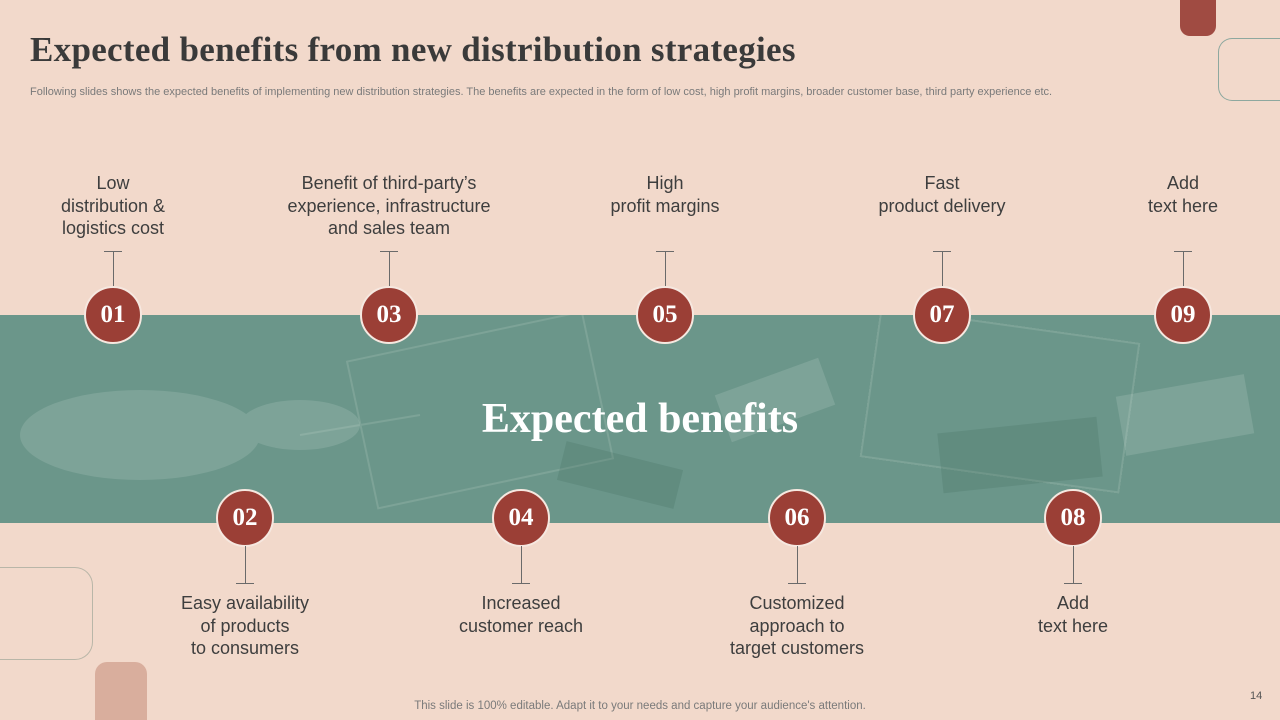 Image resolution: width=1280 pixels, height=720 pixels. I want to click on benefit-label-04: Increased customer reach, so click(521, 614).